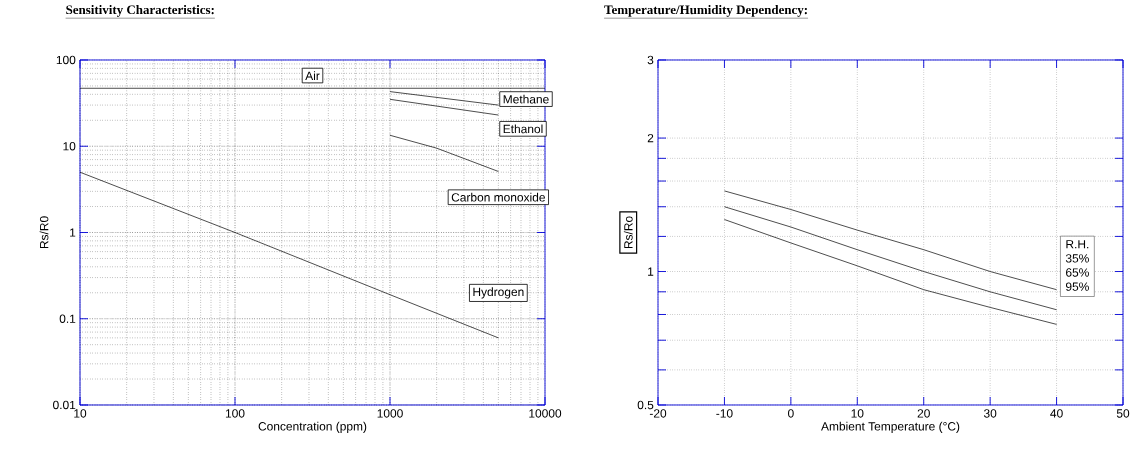 The width and height of the screenshot is (1140, 462). What do you see at coordinates (628, 232) in the screenshot?
I see `y-axis-title: Rs/Ro` at bounding box center [628, 232].